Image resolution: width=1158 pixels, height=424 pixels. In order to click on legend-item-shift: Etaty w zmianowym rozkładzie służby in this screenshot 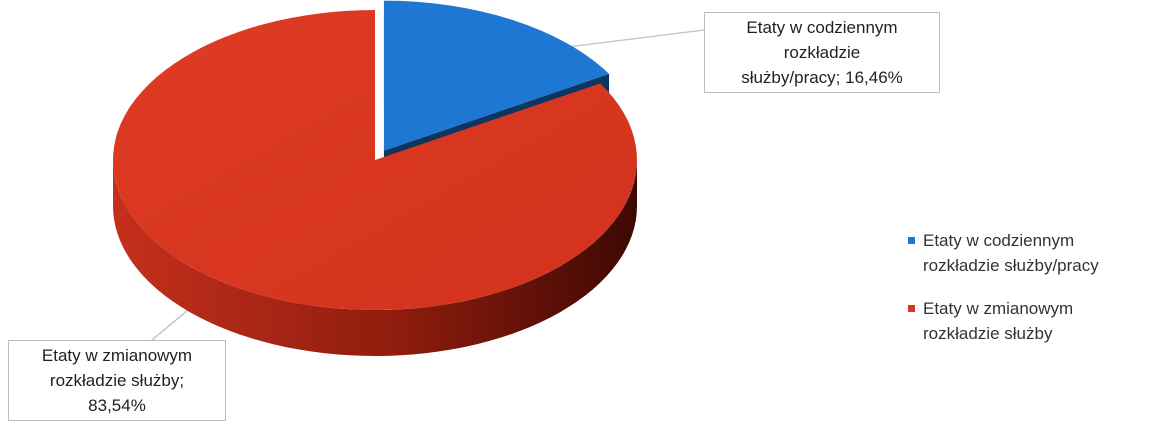, I will do `click(1003, 321)`.